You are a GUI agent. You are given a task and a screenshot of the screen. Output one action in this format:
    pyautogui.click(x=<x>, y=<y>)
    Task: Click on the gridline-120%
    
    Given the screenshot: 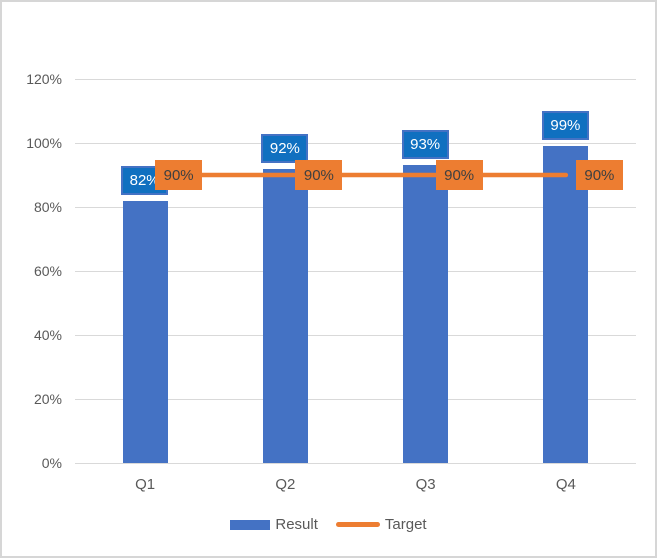 What is the action you would take?
    pyautogui.click(x=355, y=79)
    